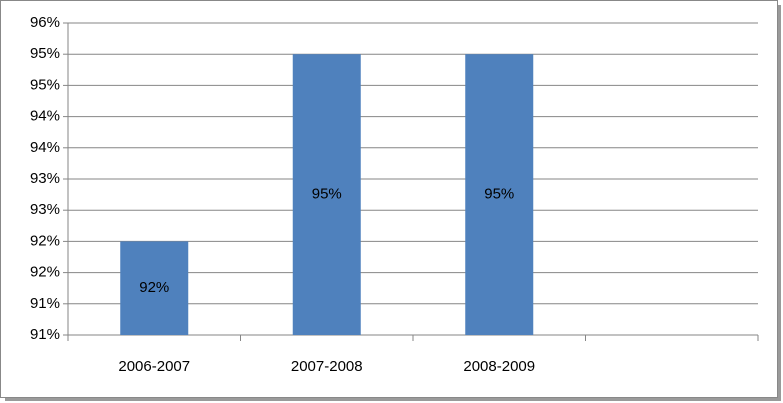  Describe the element at coordinates (154, 366) in the screenshot. I see `x-tick-label: 2006-2007` at that location.